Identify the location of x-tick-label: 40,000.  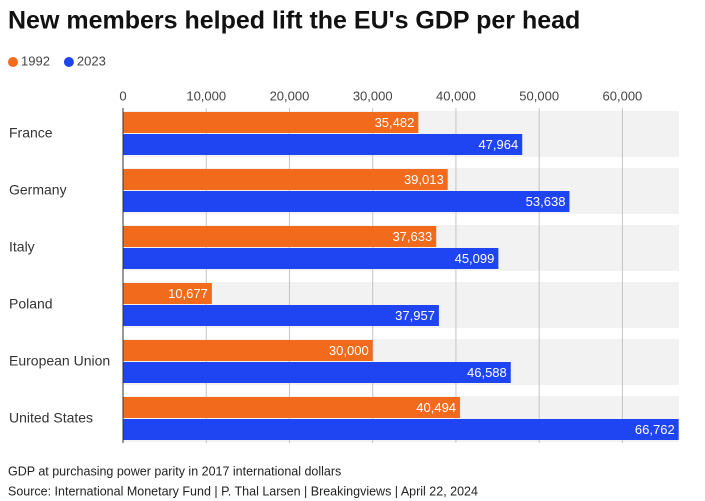
(456, 95).